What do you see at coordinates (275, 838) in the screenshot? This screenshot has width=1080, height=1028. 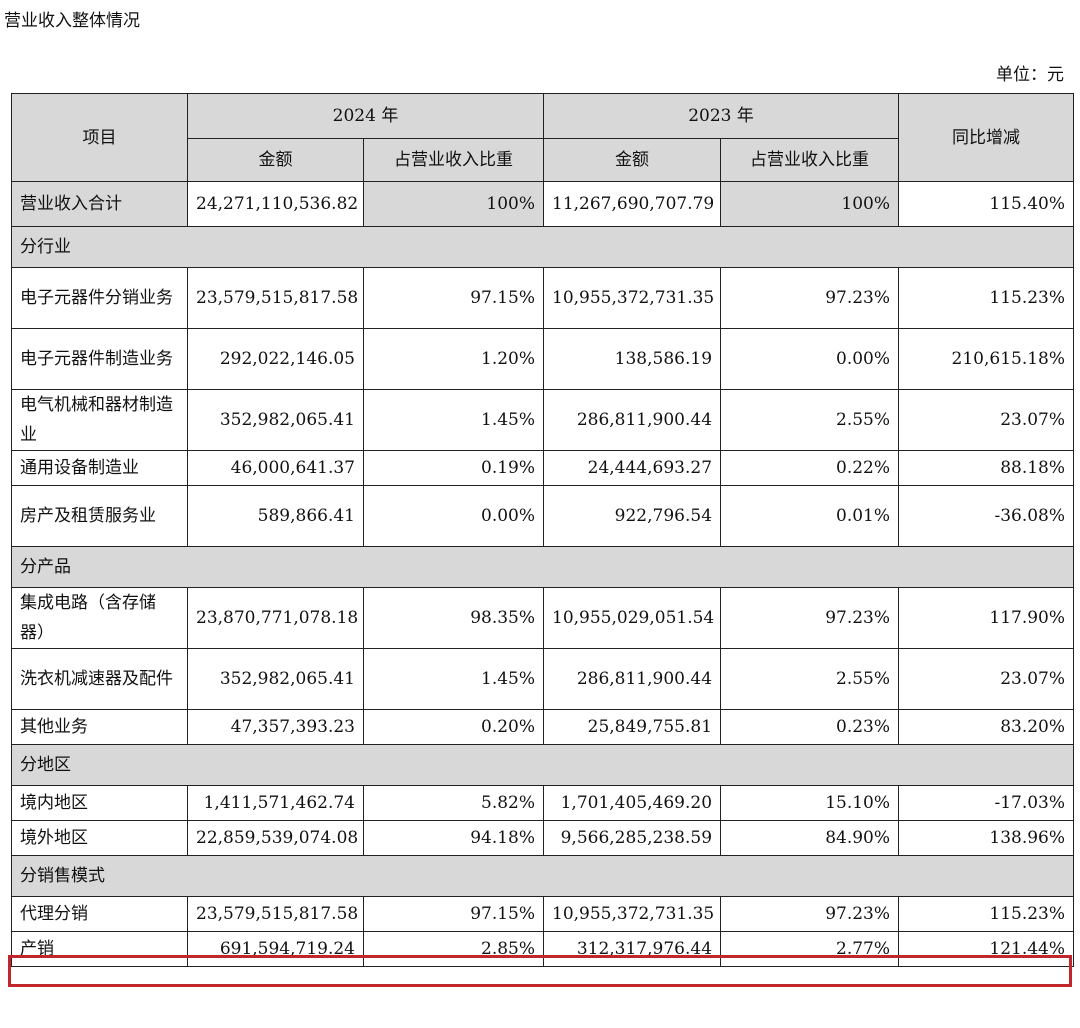 I see `amount-2024-cell: 22,859,539,074.08` at bounding box center [275, 838].